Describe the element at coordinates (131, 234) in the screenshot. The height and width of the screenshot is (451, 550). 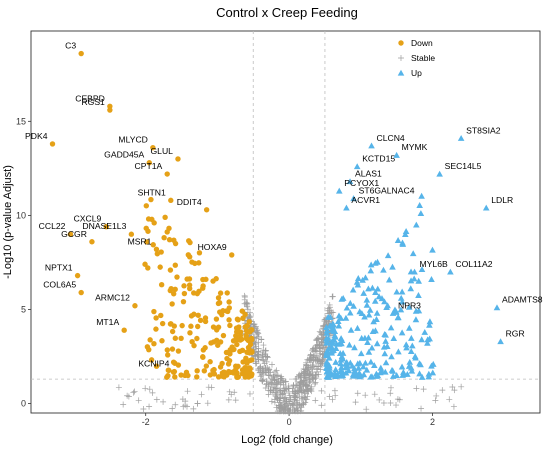
I see `gene-point-dnase1l3` at that location.